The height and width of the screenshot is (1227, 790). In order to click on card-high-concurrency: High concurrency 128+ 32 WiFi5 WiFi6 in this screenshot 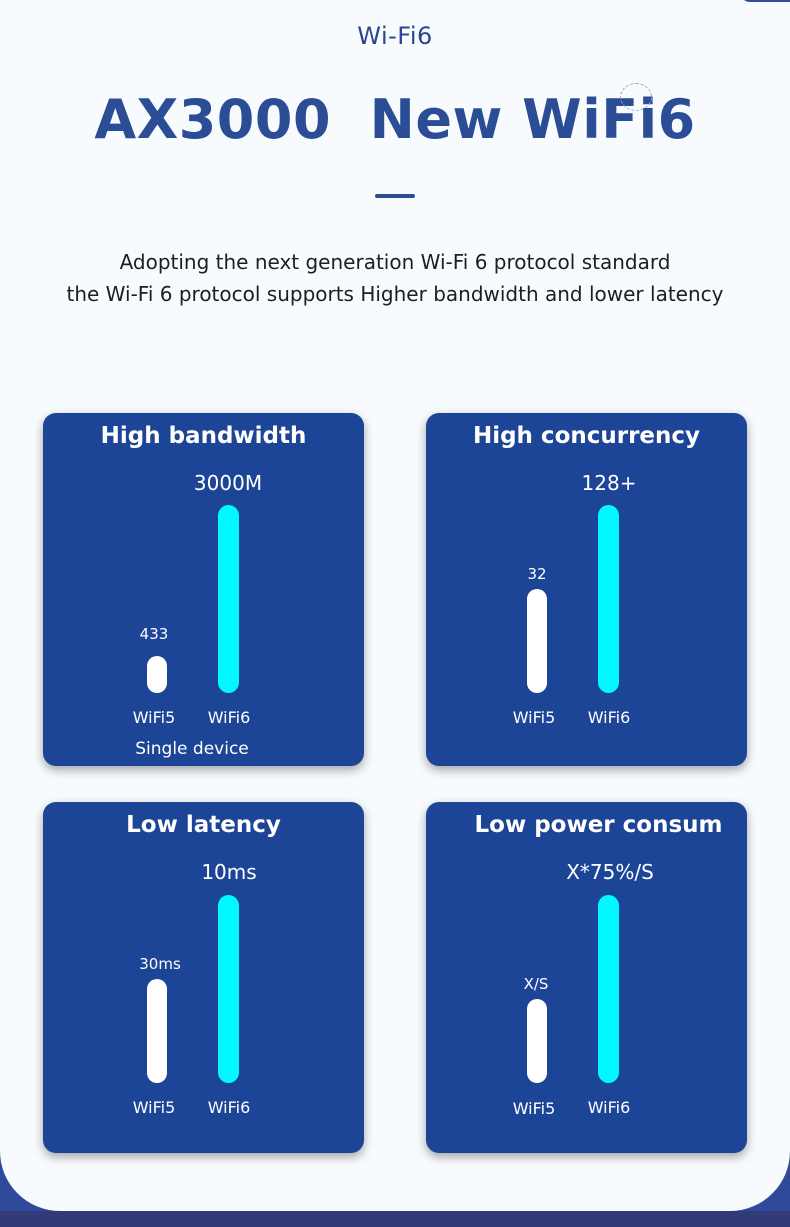, I will do `click(586, 589)`.